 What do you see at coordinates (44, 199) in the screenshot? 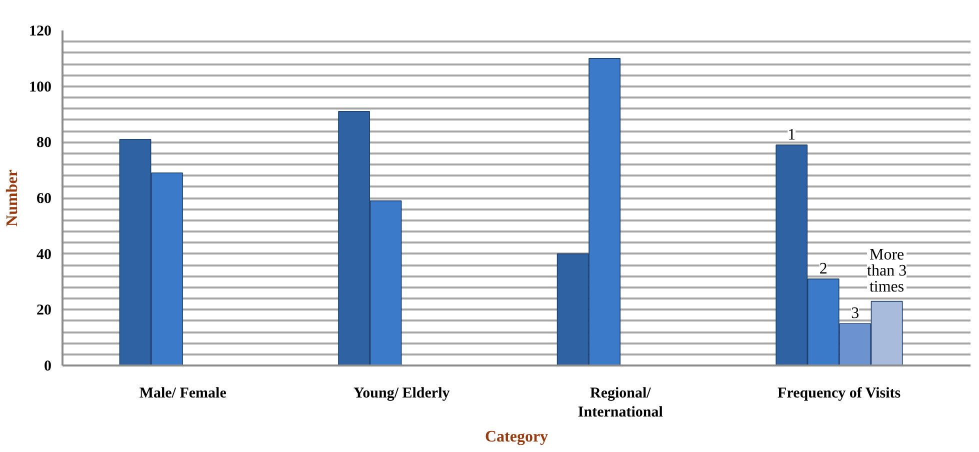
I see `y-tick-label: 60` at bounding box center [44, 199].